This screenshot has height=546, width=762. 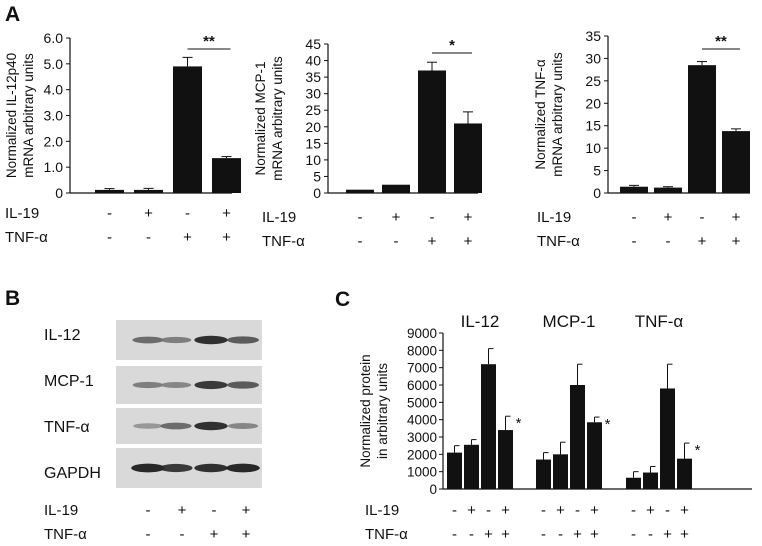 What do you see at coordinates (72, 473) in the screenshot?
I see `blot-row-label: GAPDH` at bounding box center [72, 473].